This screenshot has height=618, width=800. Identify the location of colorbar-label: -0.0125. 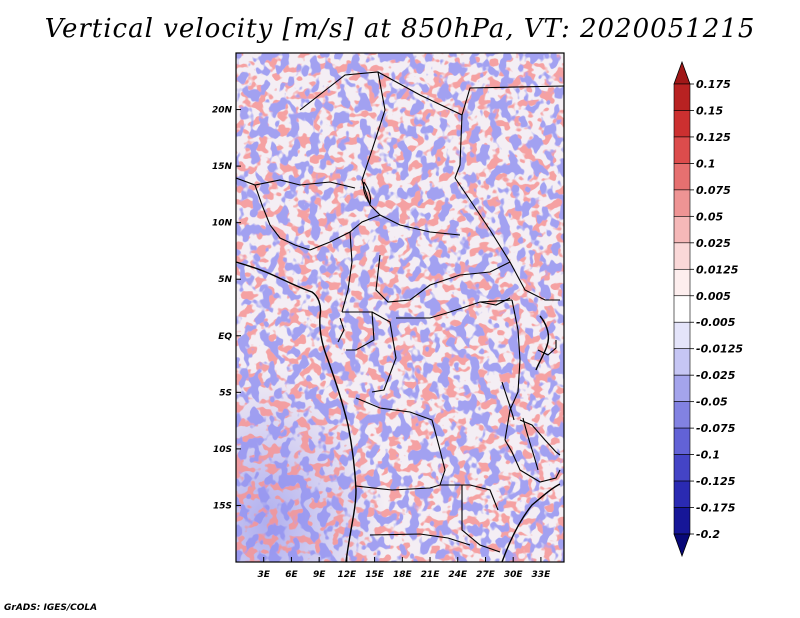
(719, 349).